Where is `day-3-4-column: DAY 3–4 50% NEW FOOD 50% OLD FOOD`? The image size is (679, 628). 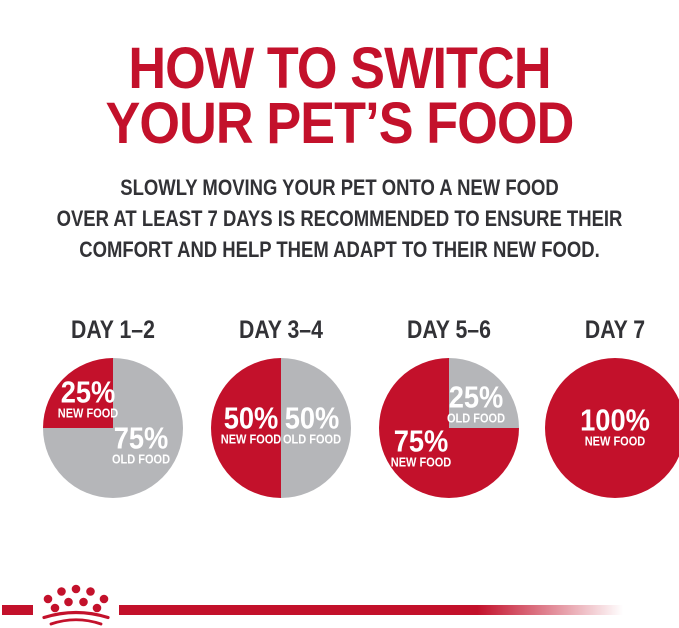
day-3-4-column: DAY 3–4 50% NEW FOOD 50% OLD FOOD is located at coordinates (281, 407).